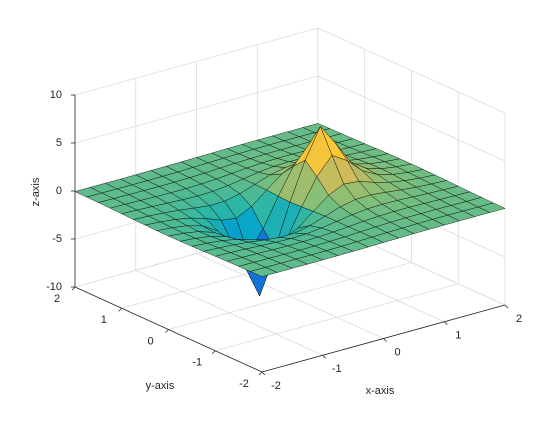  What do you see at coordinates (244, 384) in the screenshot?
I see `y-tick-label: -2` at bounding box center [244, 384].